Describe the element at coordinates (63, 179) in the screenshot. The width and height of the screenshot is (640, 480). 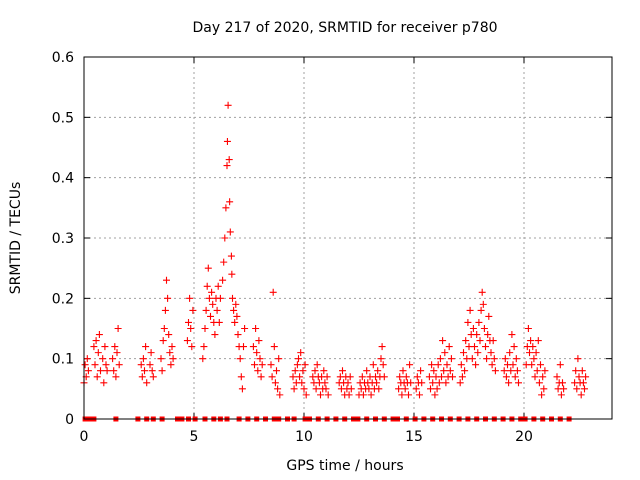
I see `y-tick-label: 0.4` at that location.